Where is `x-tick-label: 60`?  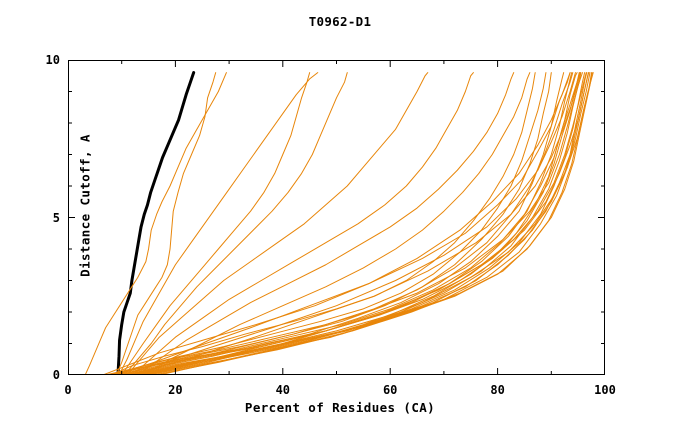
x-tick-label: 60 is located at coordinates (390, 390).